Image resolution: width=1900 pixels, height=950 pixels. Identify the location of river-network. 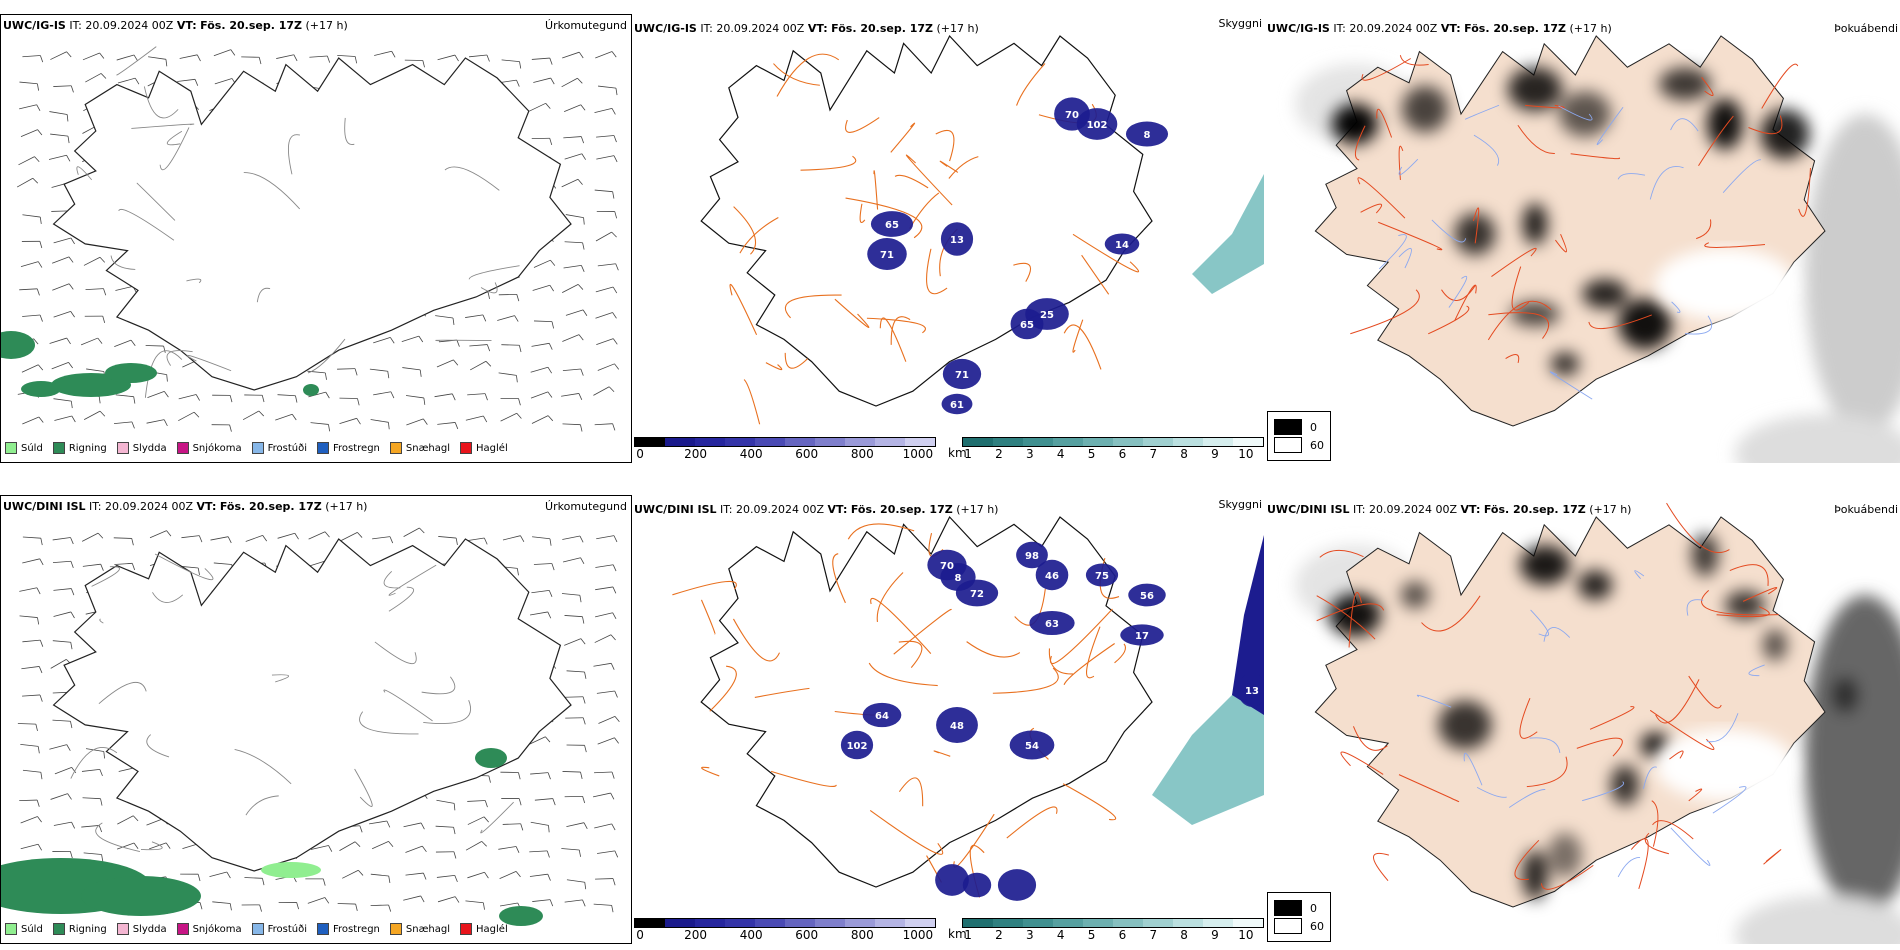
(1569, 252).